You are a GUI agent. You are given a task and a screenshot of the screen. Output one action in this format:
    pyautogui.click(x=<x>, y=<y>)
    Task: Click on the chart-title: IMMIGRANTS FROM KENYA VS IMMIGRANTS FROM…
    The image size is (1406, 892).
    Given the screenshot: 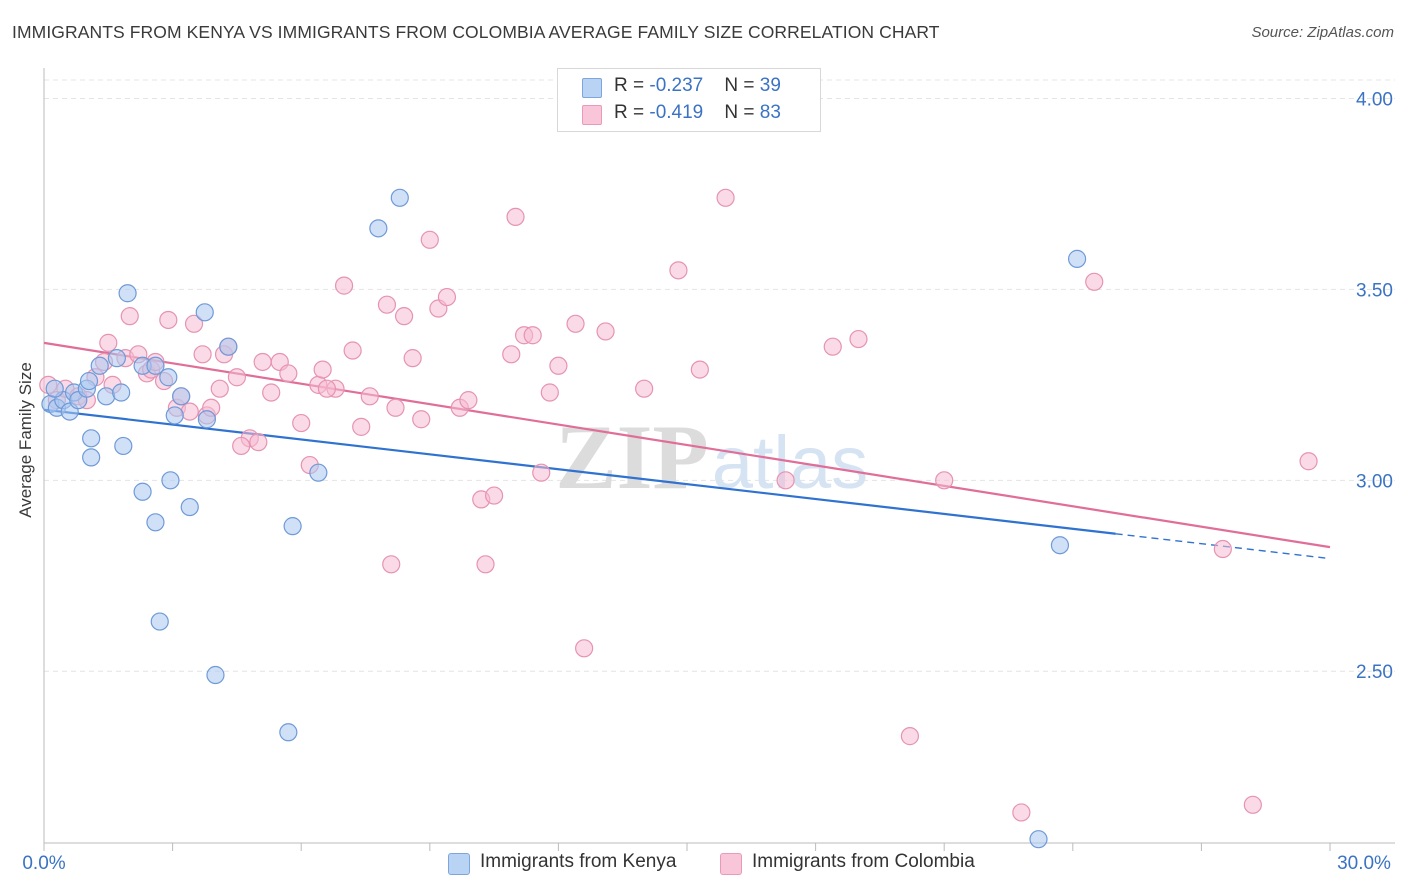 What is the action you would take?
    pyautogui.click(x=476, y=32)
    